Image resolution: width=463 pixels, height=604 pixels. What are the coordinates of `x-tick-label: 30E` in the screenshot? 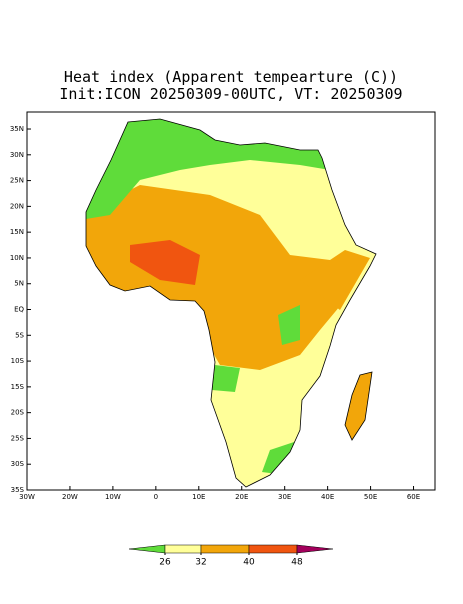 It's located at (284, 497).